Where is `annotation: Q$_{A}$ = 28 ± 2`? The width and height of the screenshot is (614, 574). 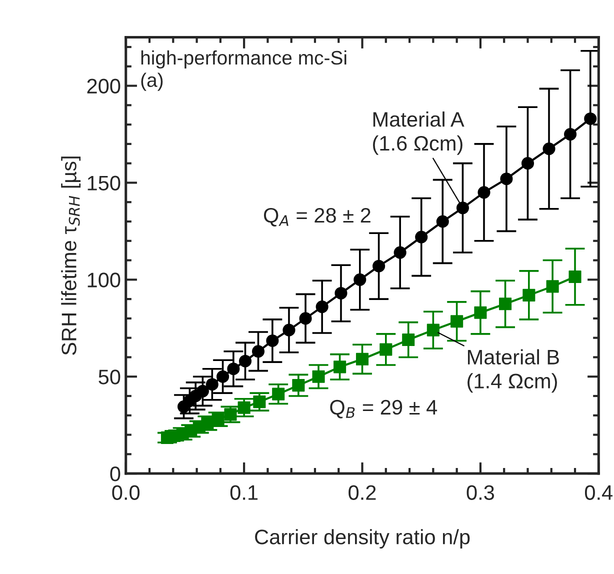 annotation: Q$_{A}$ = 28 ± 2 is located at coordinates (317, 217).